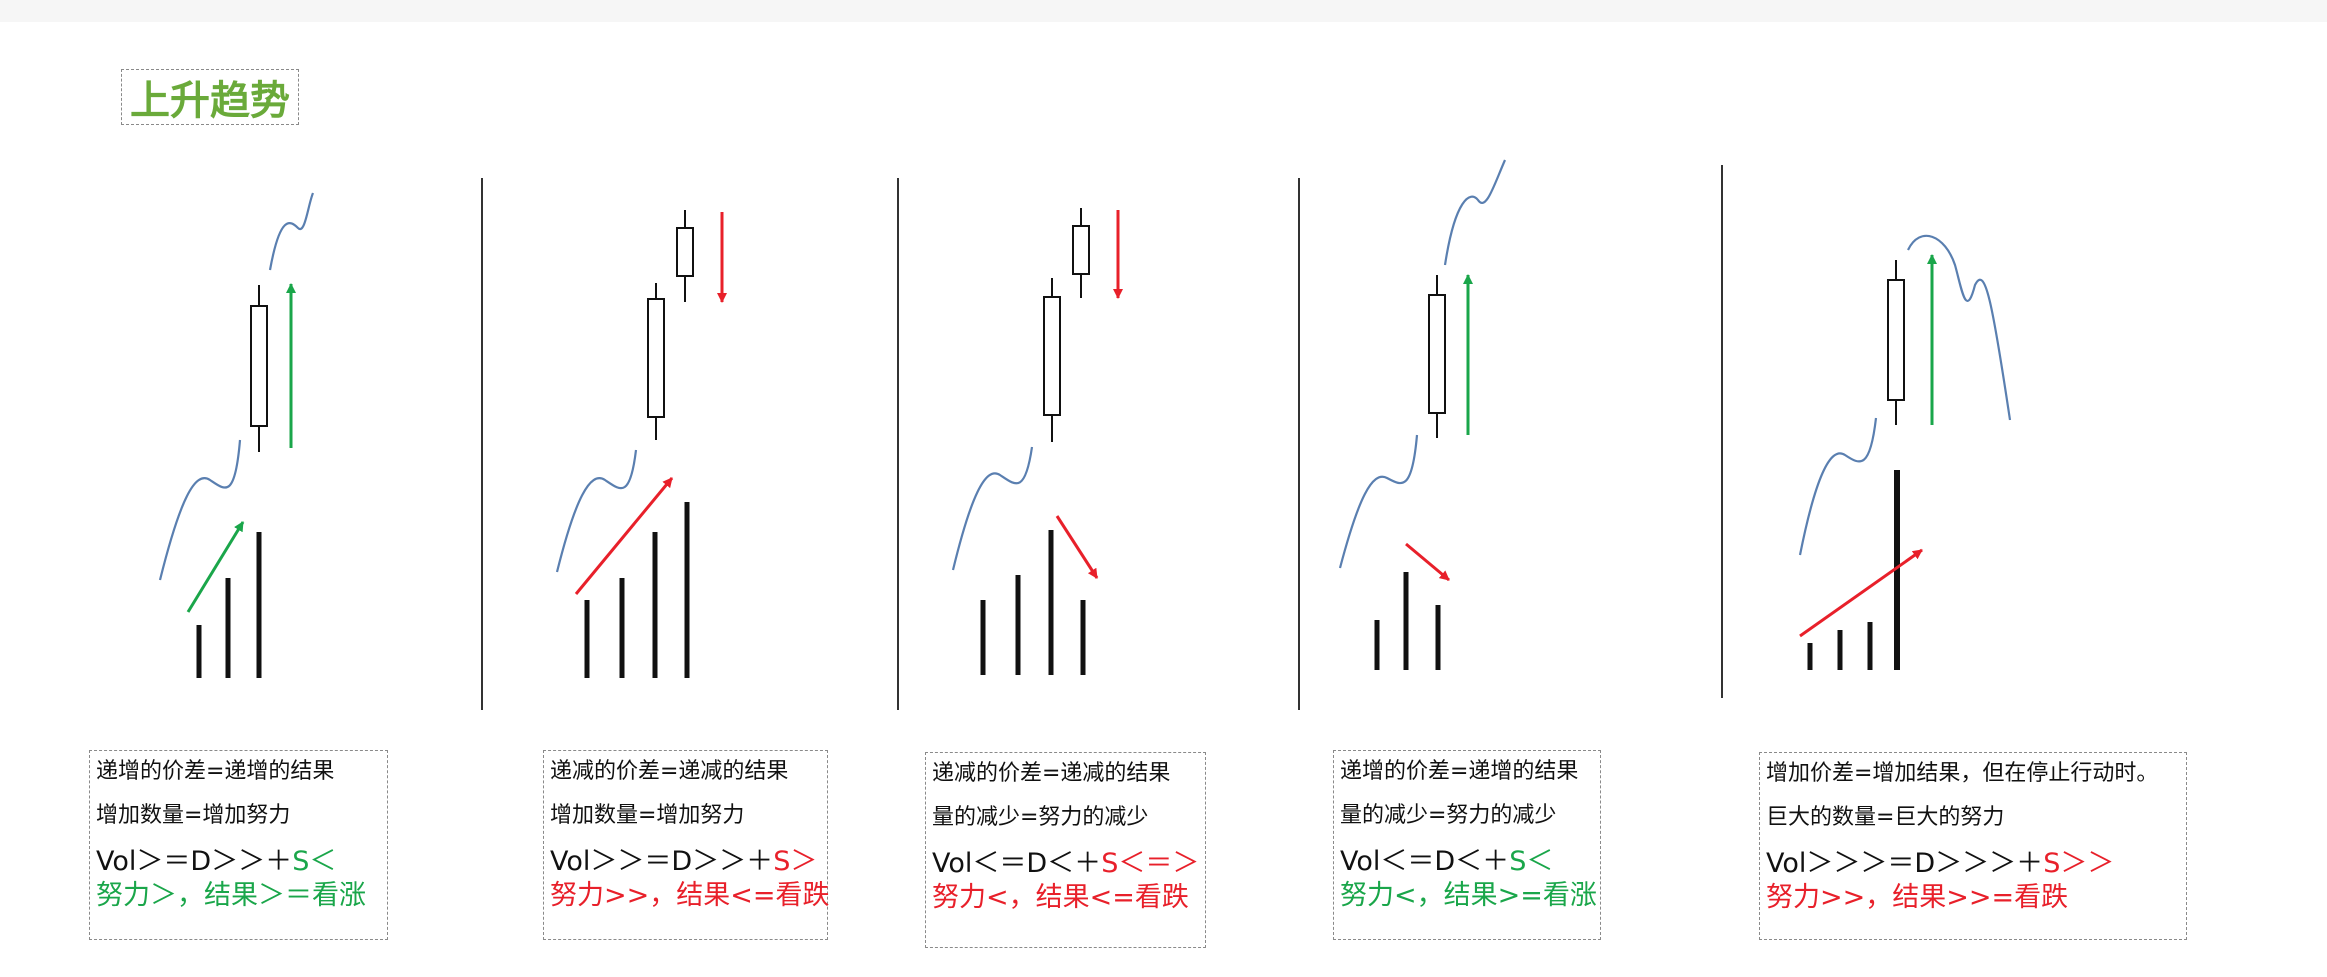 This screenshot has height=977, width=2327. I want to click on formula-main: Vol＞＝D＞＞＋, so click(194, 861).